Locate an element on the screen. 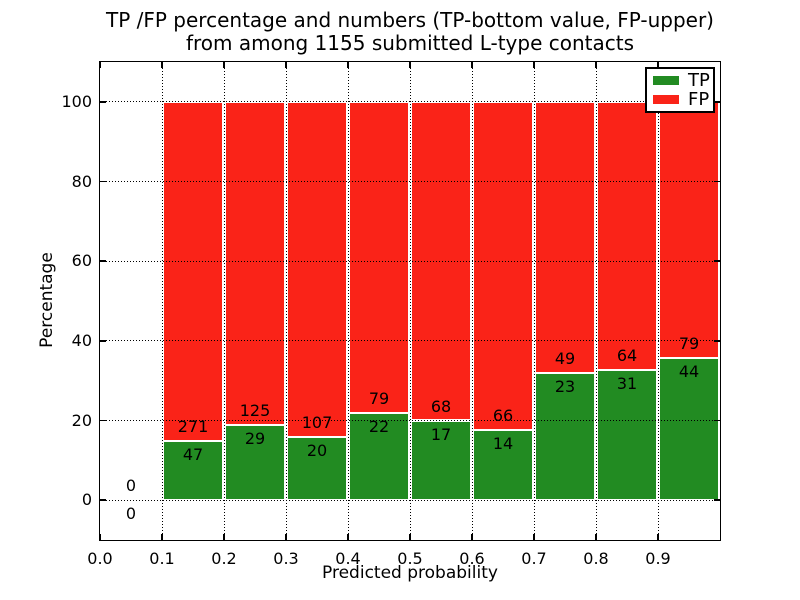  tp-count-label: 23 is located at coordinates (565, 386).